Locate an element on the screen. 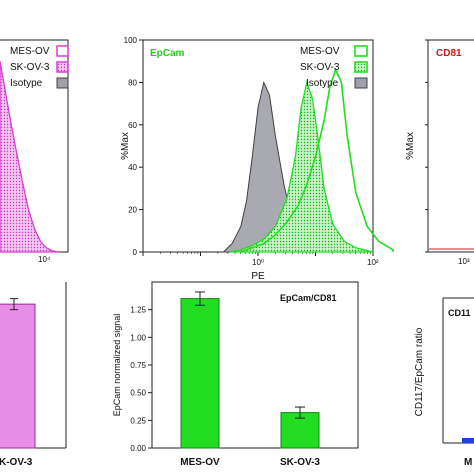 Image resolution: width=474 pixels, height=474 pixels. bar-epcam-ytick-label-0.50: 0.50 is located at coordinates (138, 393).